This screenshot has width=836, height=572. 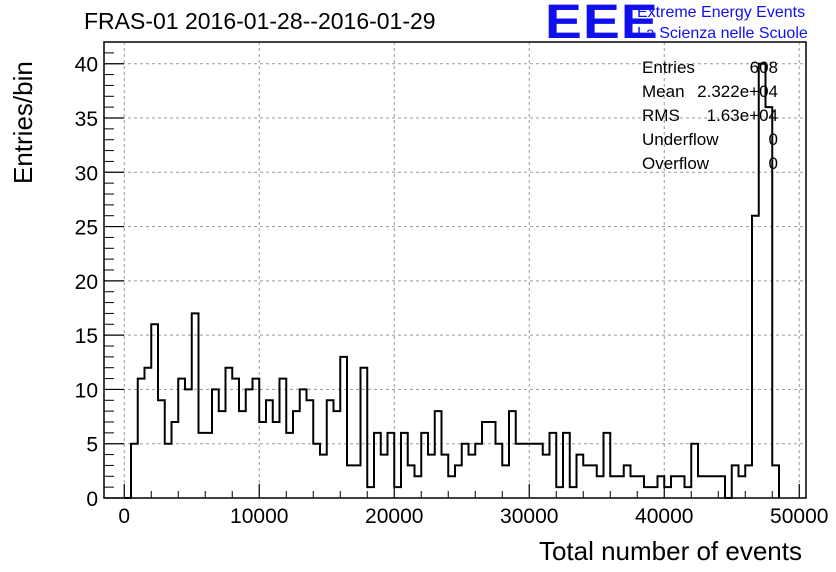 I want to click on stats-key: Overflow, so click(x=676, y=163).